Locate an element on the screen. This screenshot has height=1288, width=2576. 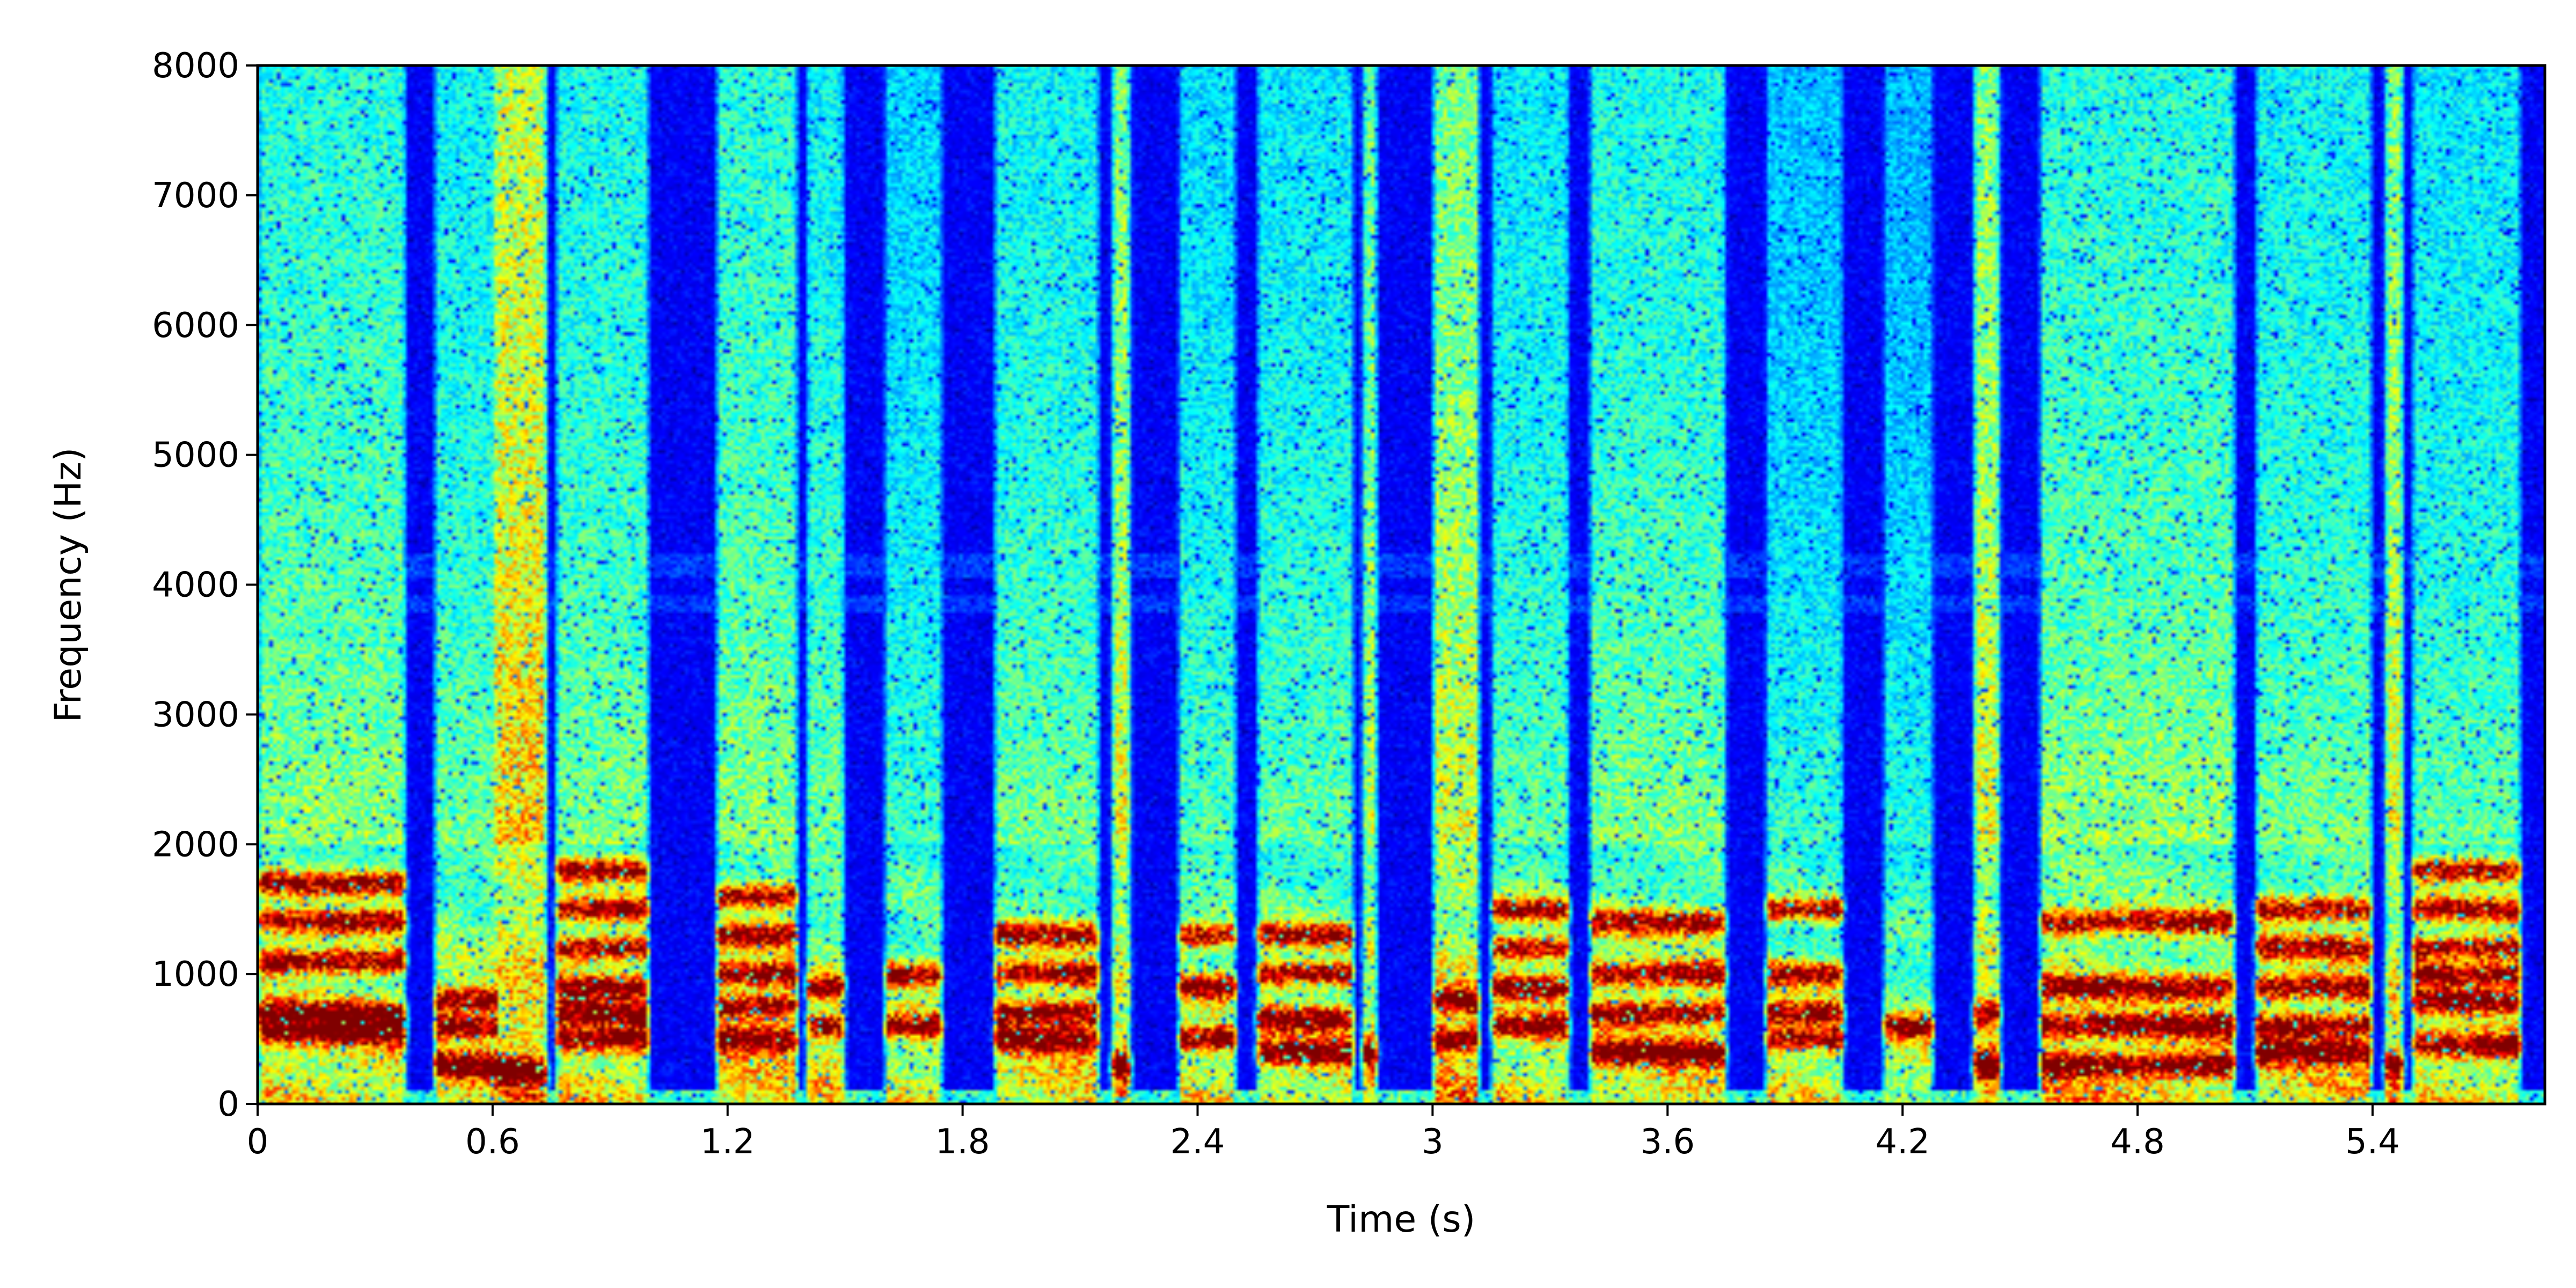
y-tick-label: 2000 is located at coordinates (195, 845).